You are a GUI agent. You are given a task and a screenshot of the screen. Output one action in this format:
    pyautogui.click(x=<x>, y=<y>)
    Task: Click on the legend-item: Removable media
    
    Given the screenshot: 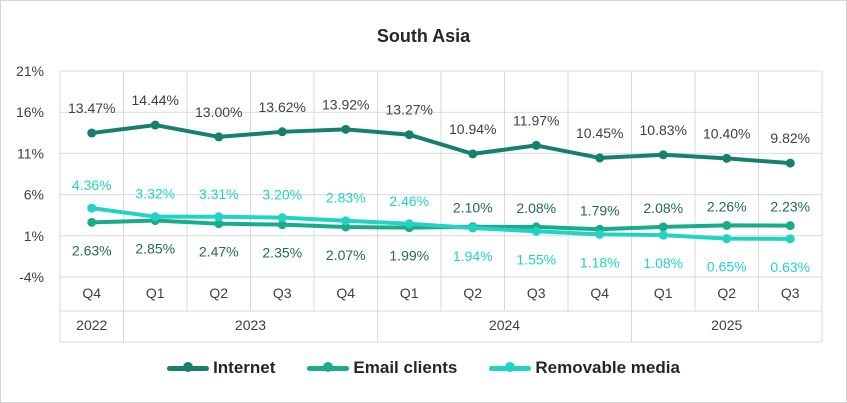 What is the action you would take?
    pyautogui.click(x=584, y=368)
    